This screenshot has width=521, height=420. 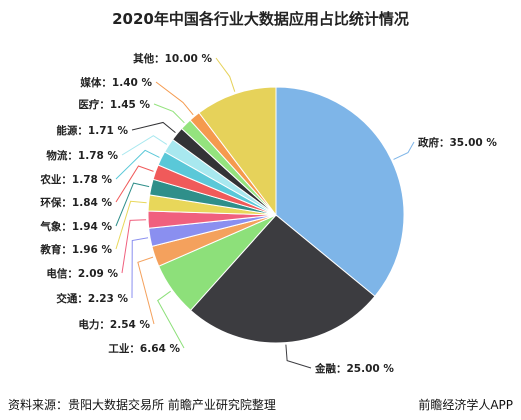 What do you see at coordinates (75, 179) in the screenshot?
I see `slice-label-农业: 农业：1.78 %` at bounding box center [75, 179].